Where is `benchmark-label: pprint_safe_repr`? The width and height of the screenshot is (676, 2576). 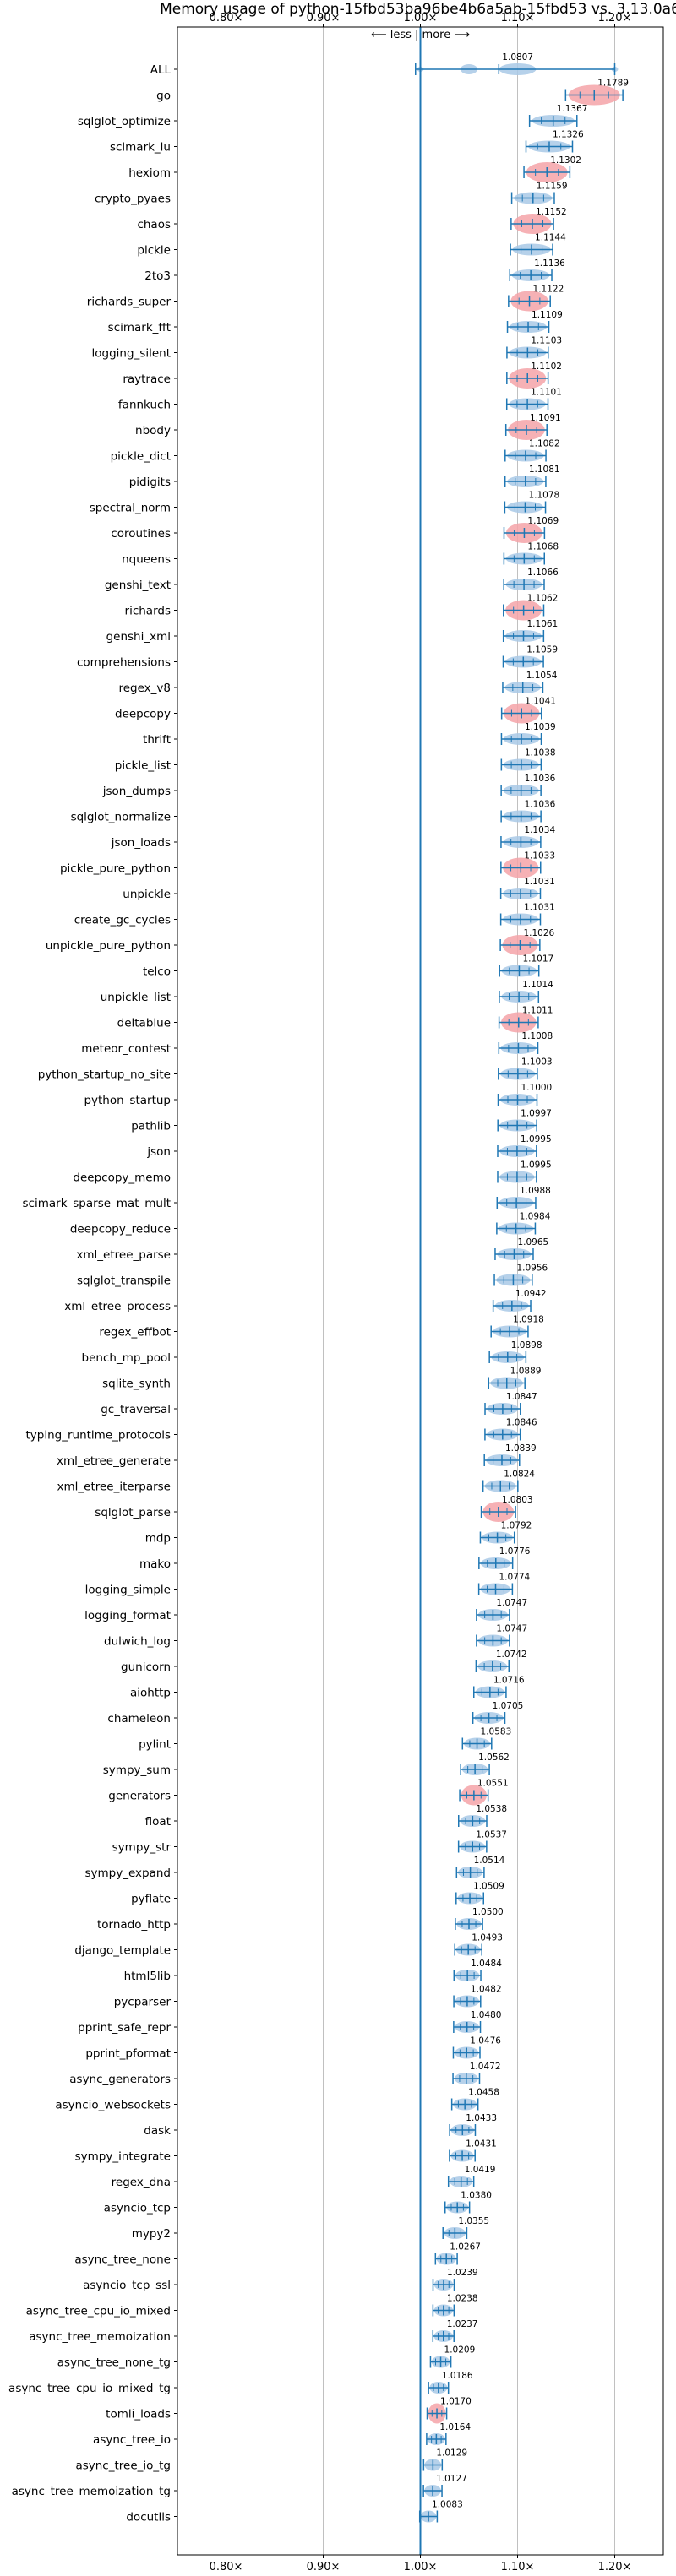
benchmark-label: pprint_safe_repr is located at coordinates (124, 2028).